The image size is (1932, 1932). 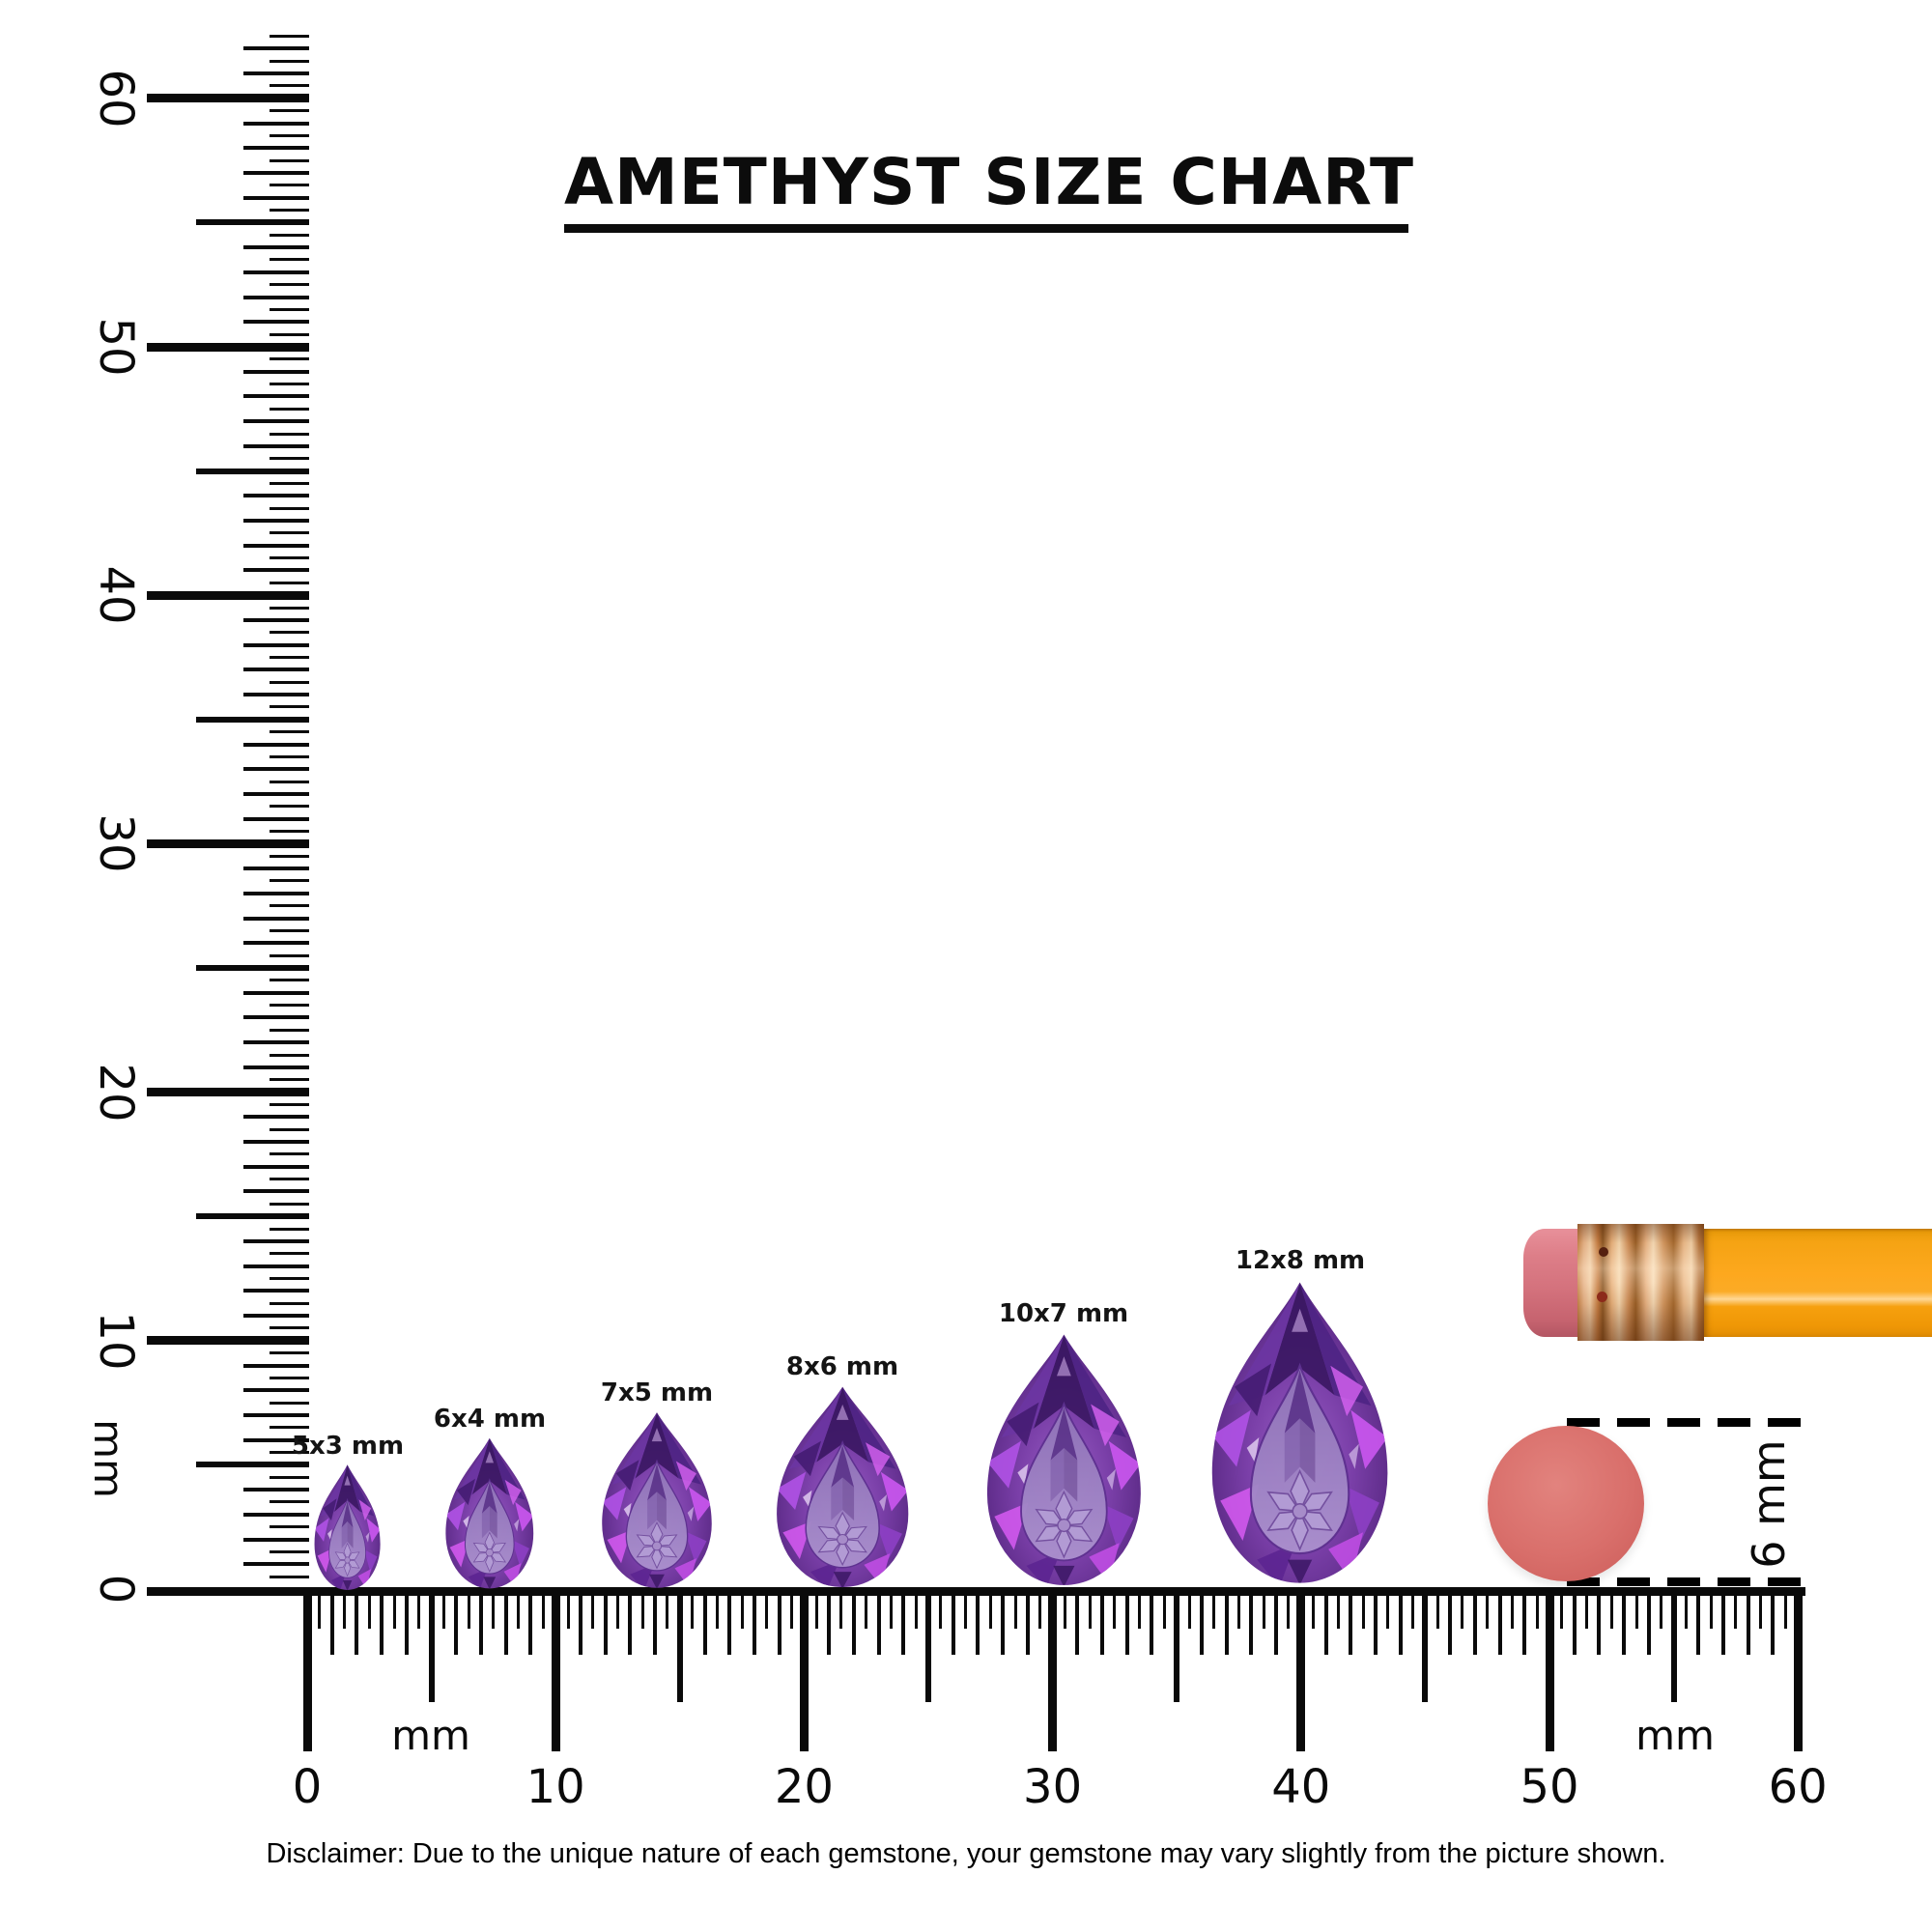 What do you see at coordinates (1566, 1503) in the screenshot?
I see `eraser-circle` at bounding box center [1566, 1503].